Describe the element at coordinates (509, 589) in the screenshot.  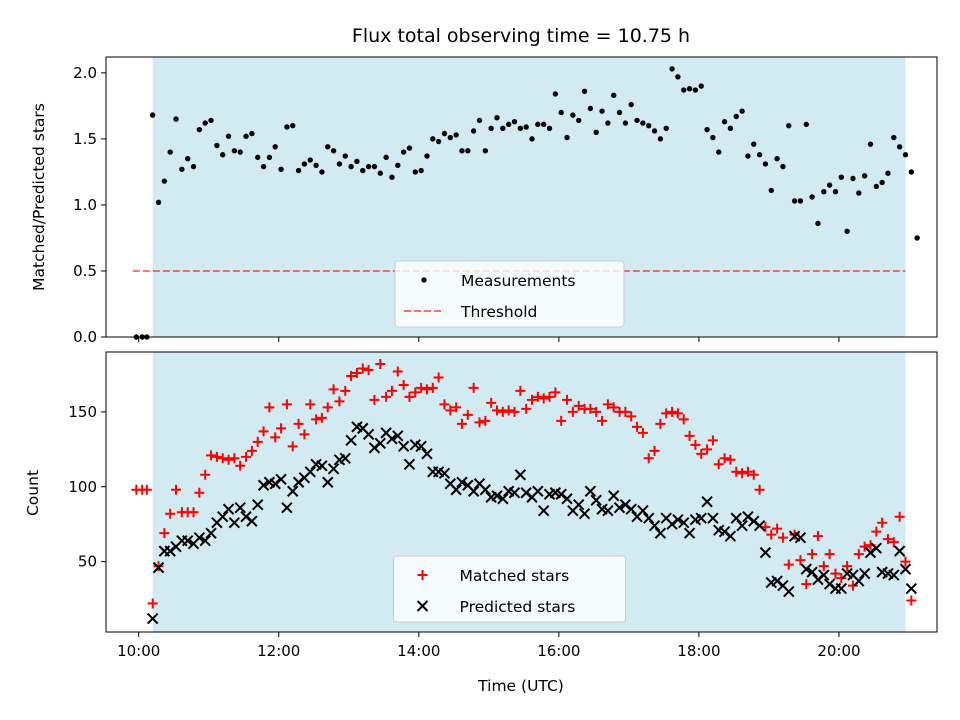
I see `bottom-legend: Matched stars Predicted stars` at that location.